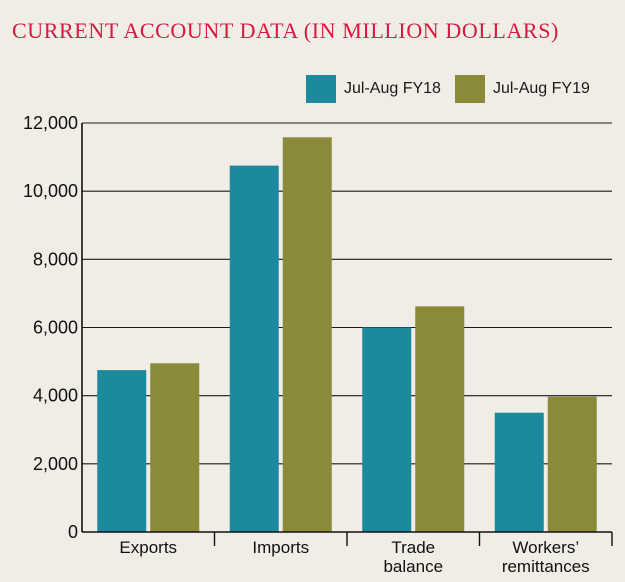 This screenshot has height=582, width=625. I want to click on y-tick-label: 8,000, so click(55, 259).